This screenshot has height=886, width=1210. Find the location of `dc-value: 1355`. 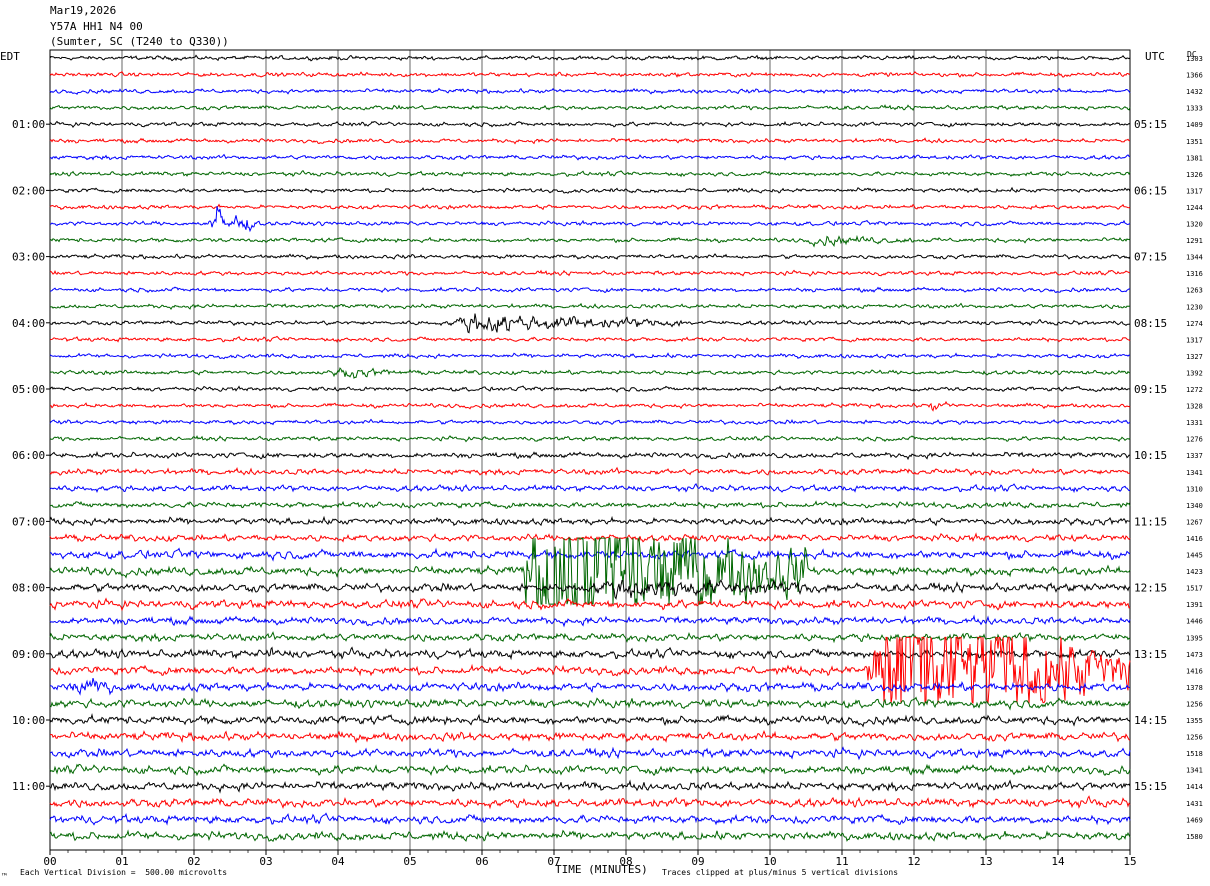

dc-value: 1355 is located at coordinates (1194, 721).